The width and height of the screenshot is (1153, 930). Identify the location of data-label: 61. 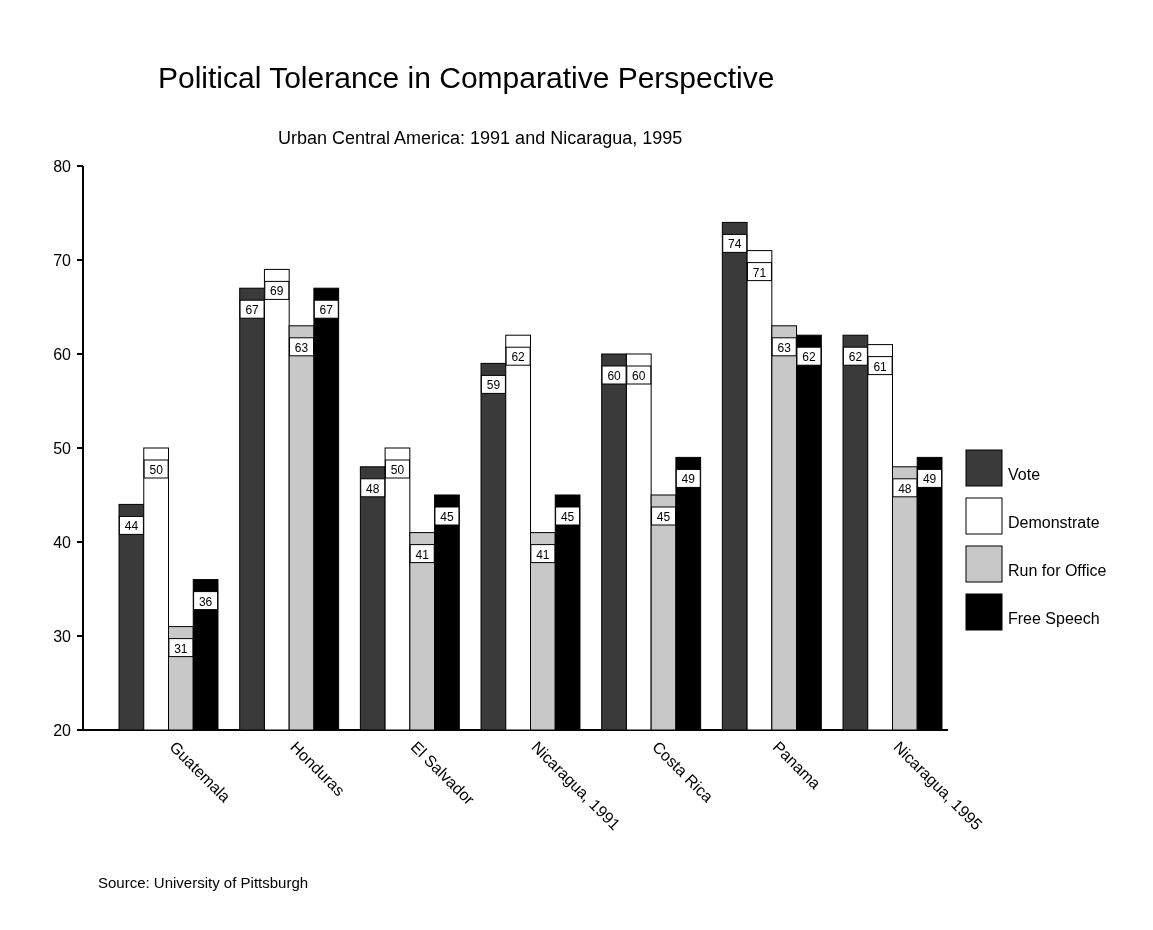
(880, 366).